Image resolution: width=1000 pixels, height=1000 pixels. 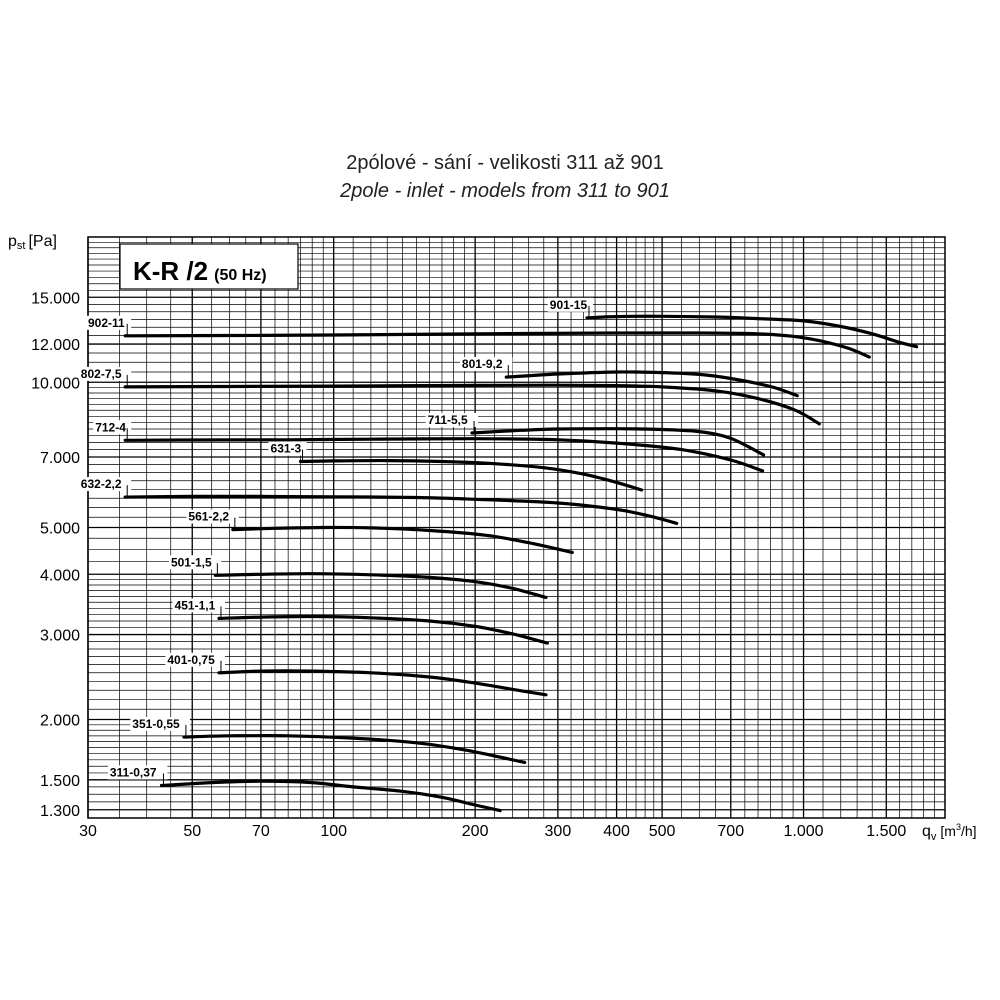 What do you see at coordinates (208, 517) in the screenshot?
I see `fan-curve-label-561-2,2: 561-2,2` at bounding box center [208, 517].